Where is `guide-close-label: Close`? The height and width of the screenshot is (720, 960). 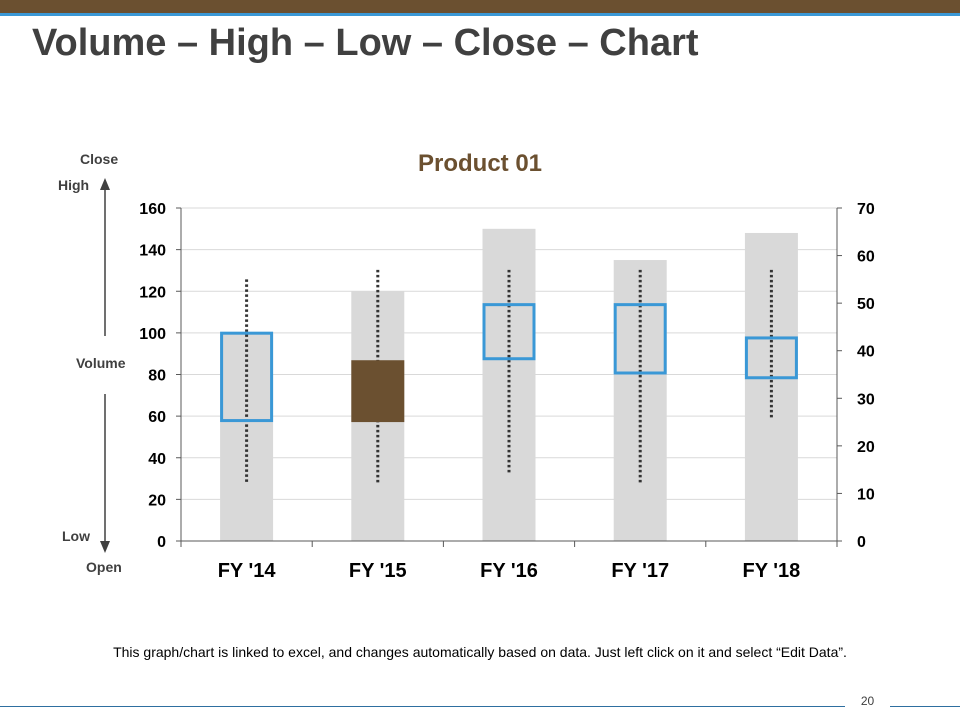
guide-close-label: Close is located at coordinates (99, 159).